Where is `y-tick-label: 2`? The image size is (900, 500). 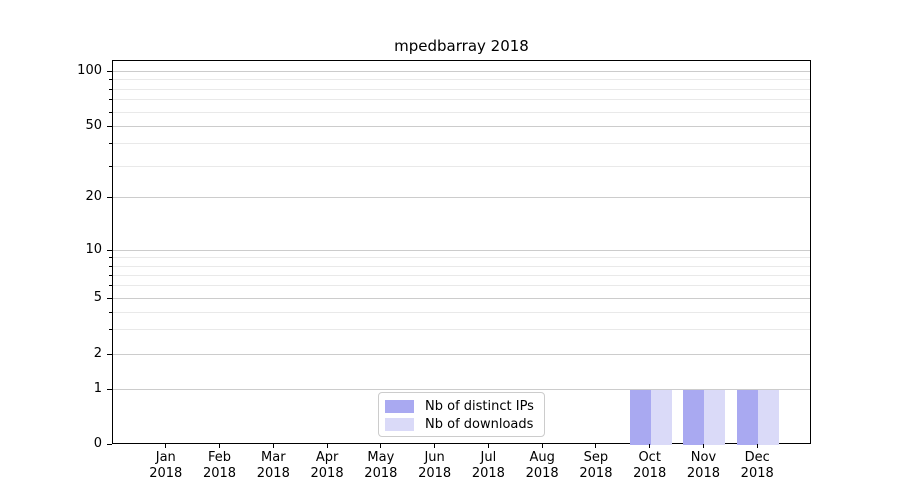
y-tick-label: 2 is located at coordinates (97, 353).